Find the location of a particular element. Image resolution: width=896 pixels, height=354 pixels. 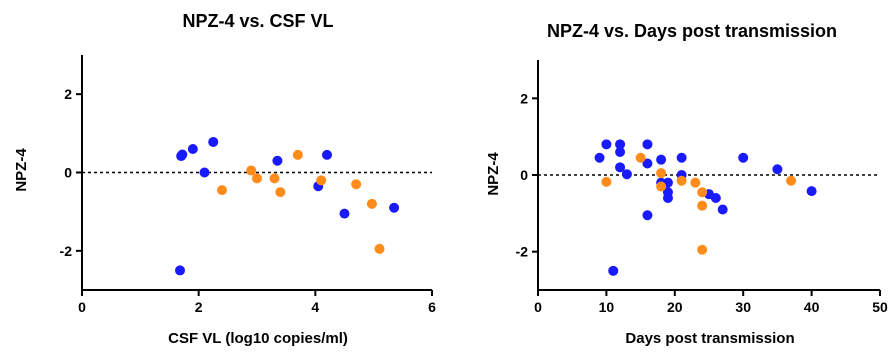

chart-title: NPZ-4 vs. Days post transmission is located at coordinates (692, 31).